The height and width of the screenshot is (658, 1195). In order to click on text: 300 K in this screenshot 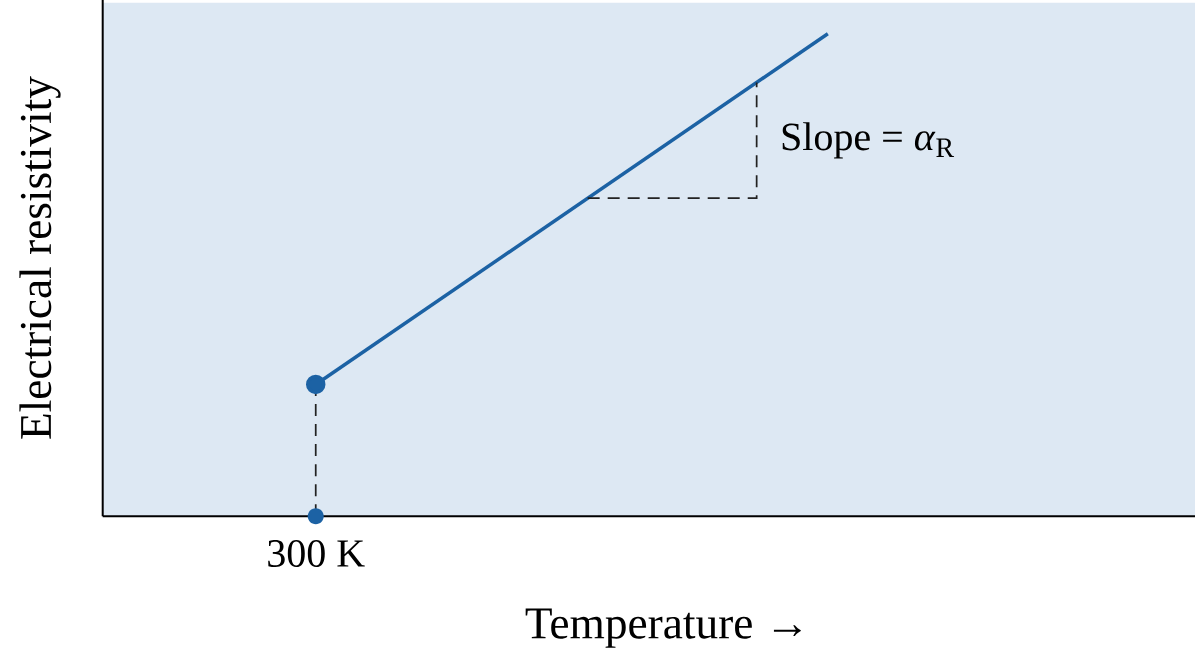, I will do `click(316, 554)`.